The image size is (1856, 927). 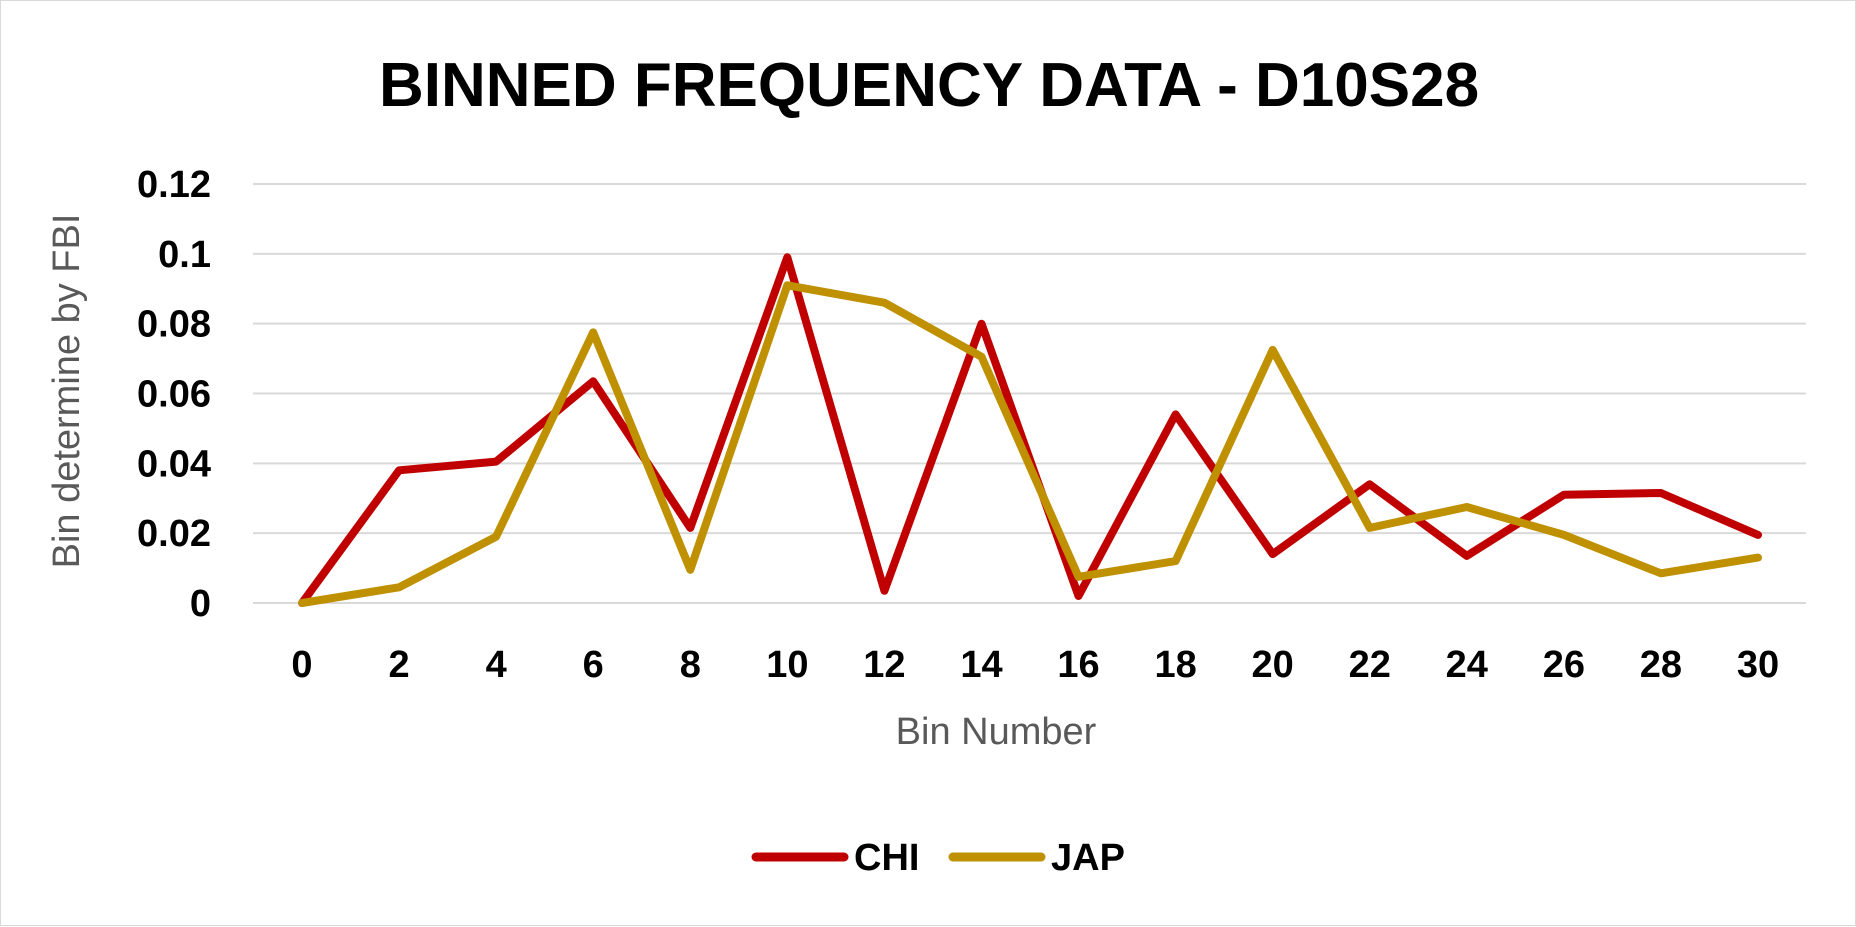 I want to click on x-axis-title: Bin Number, so click(x=996, y=732).